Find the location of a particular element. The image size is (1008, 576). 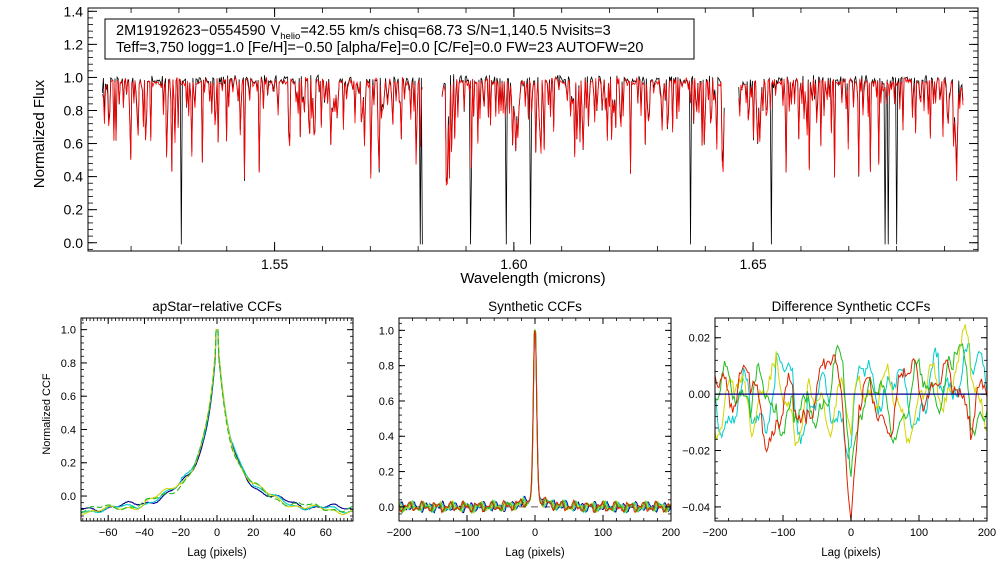

y-tick-label: −0.02 is located at coordinates (696, 451).